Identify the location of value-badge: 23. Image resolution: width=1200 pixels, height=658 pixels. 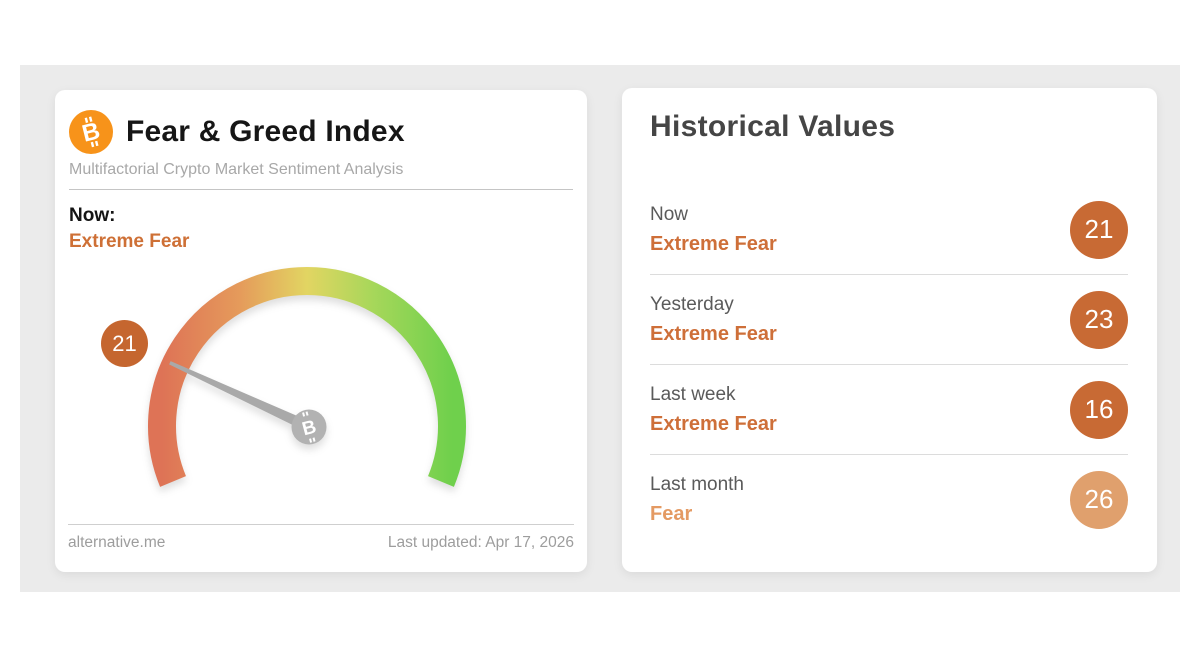
(1099, 319).